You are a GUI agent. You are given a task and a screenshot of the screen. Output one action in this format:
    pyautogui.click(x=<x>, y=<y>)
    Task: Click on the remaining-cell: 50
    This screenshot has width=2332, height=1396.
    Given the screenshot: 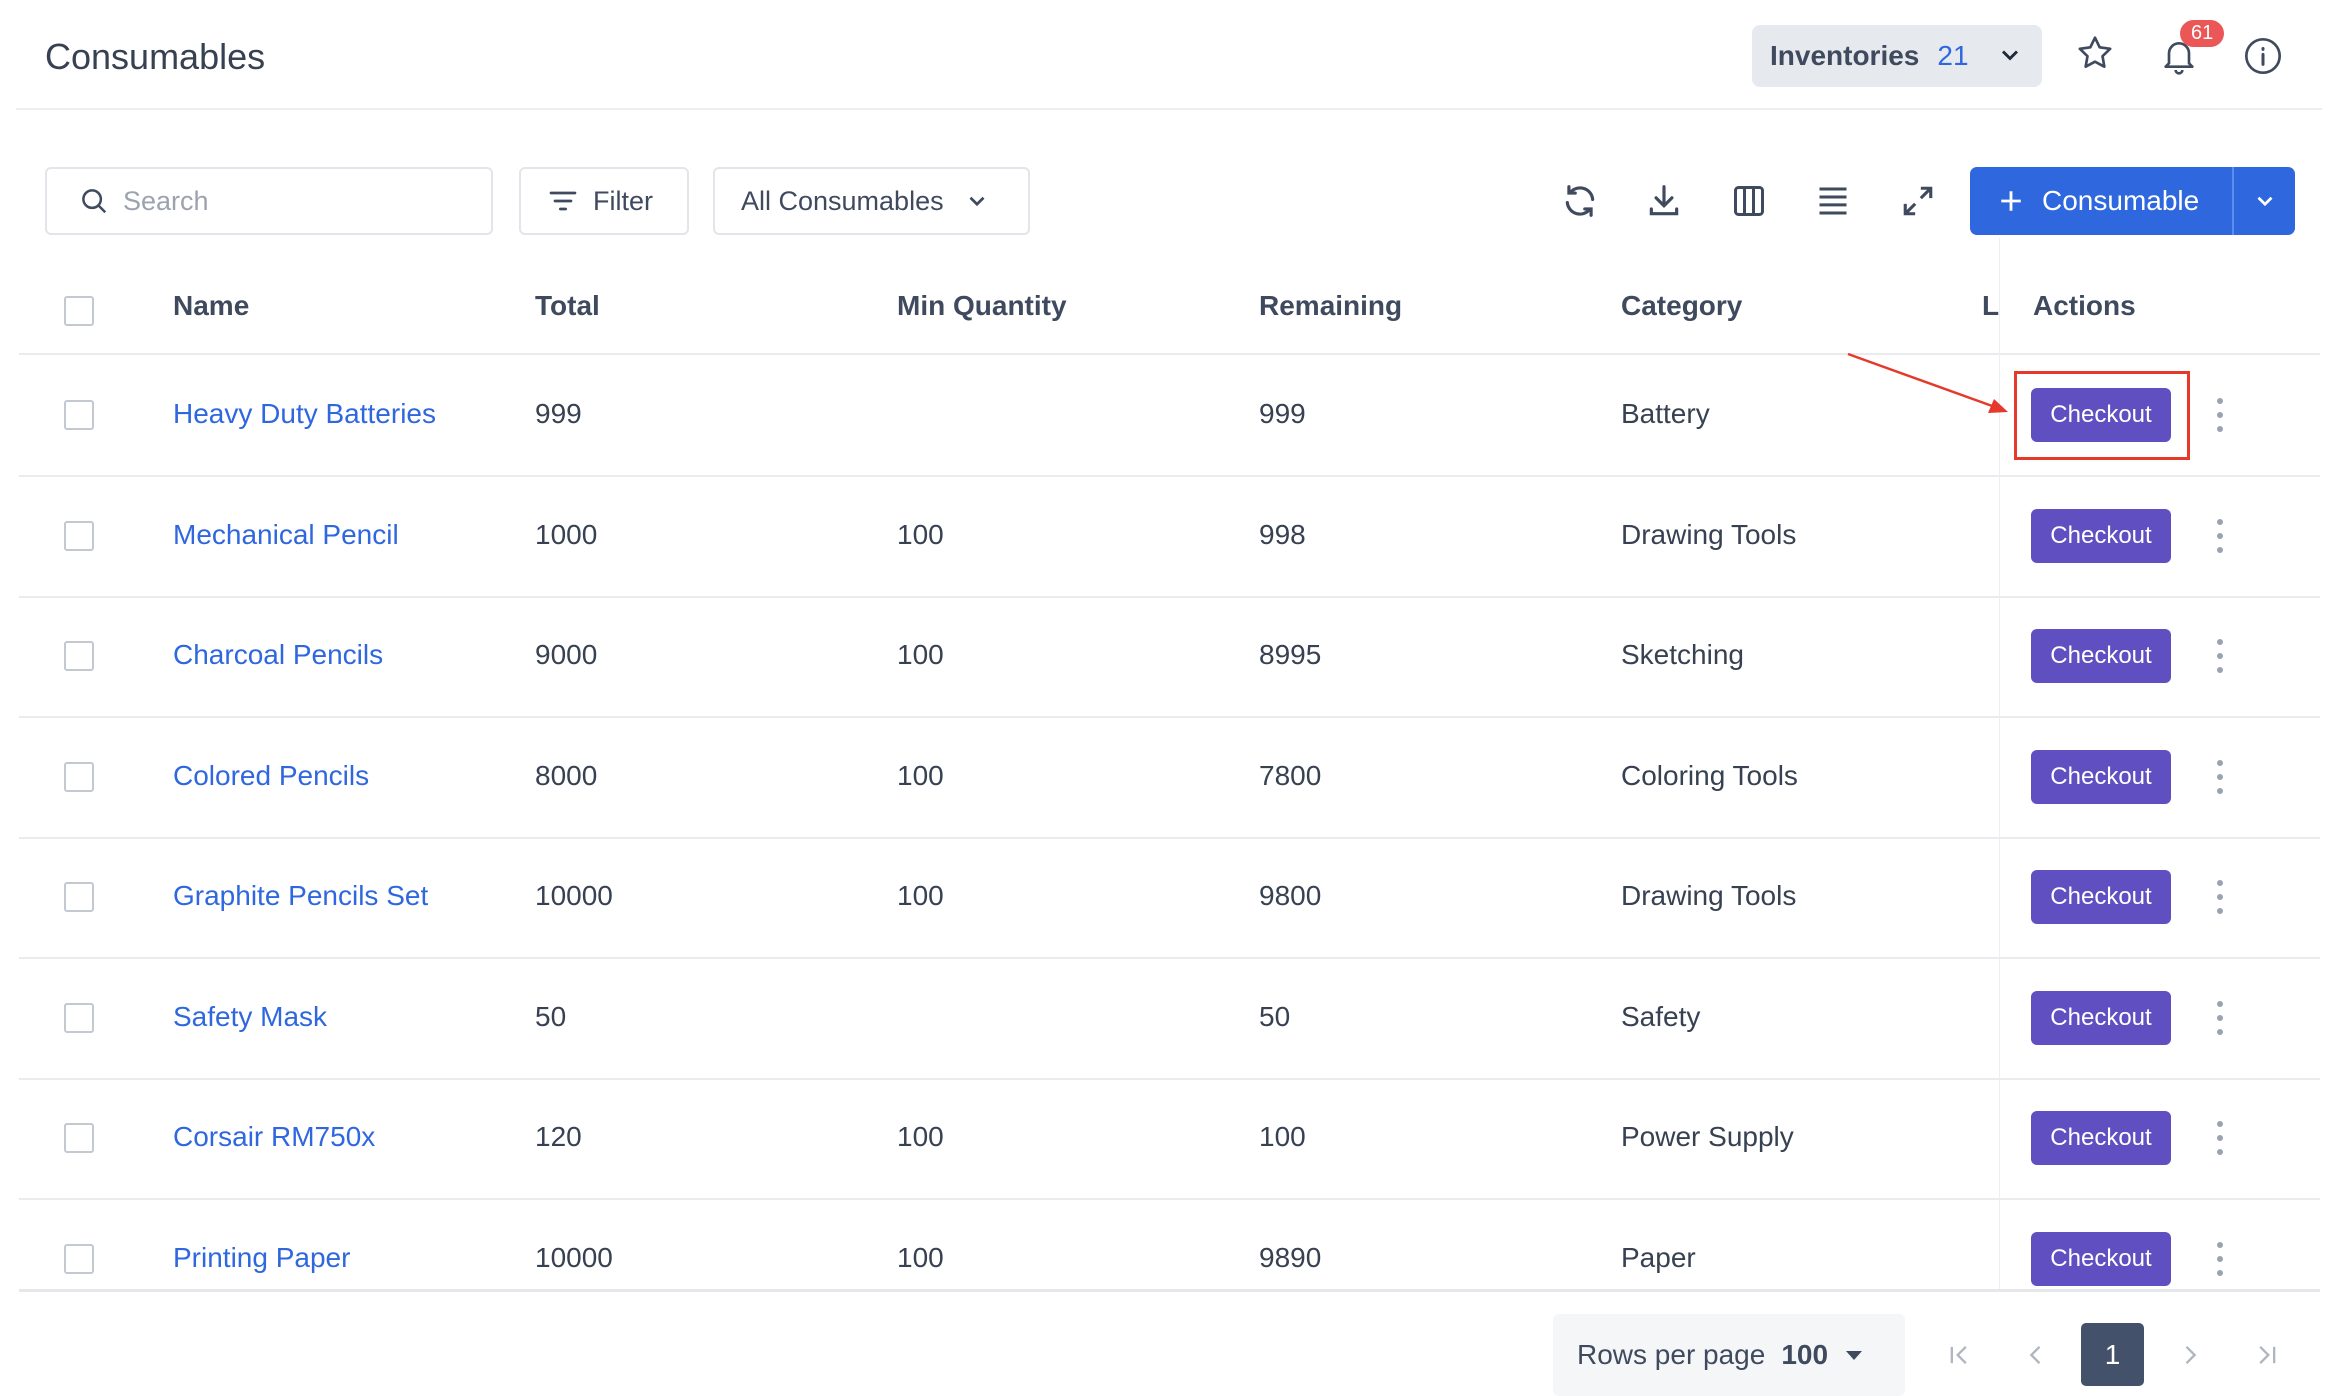 What is the action you would take?
    pyautogui.click(x=1275, y=1016)
    